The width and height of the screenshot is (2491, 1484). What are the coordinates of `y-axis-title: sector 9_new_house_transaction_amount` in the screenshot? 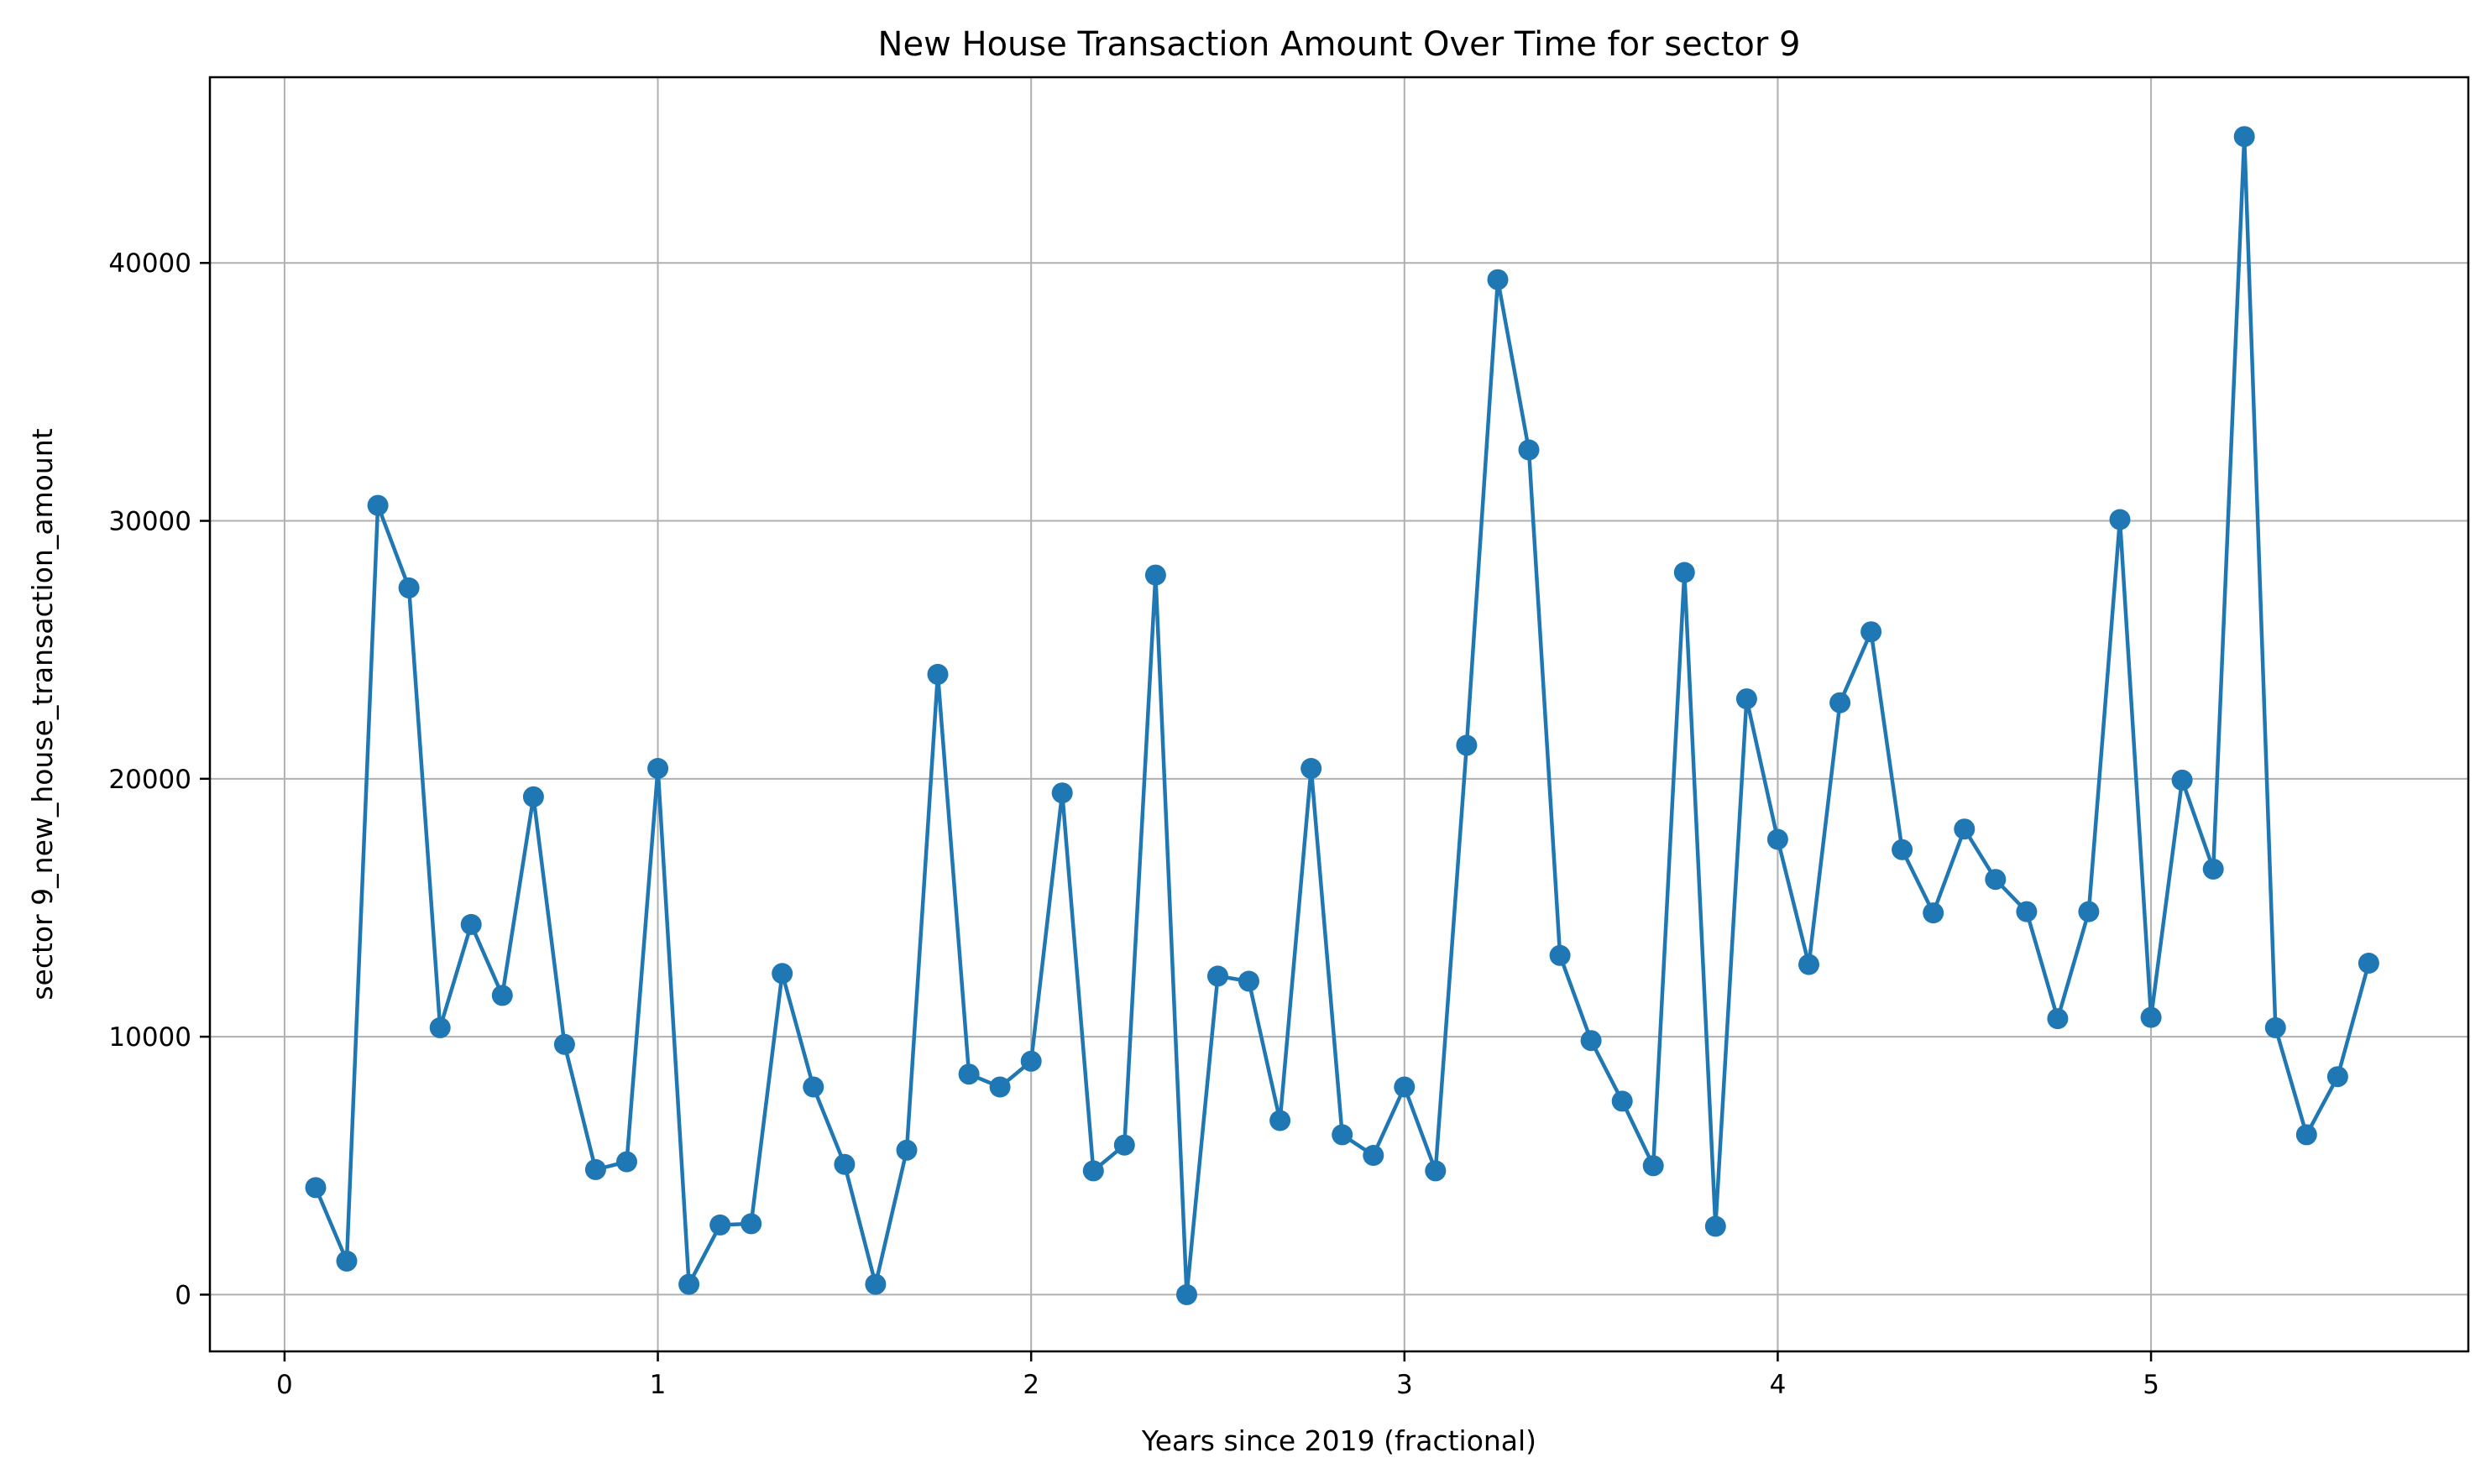 It's located at (42, 714).